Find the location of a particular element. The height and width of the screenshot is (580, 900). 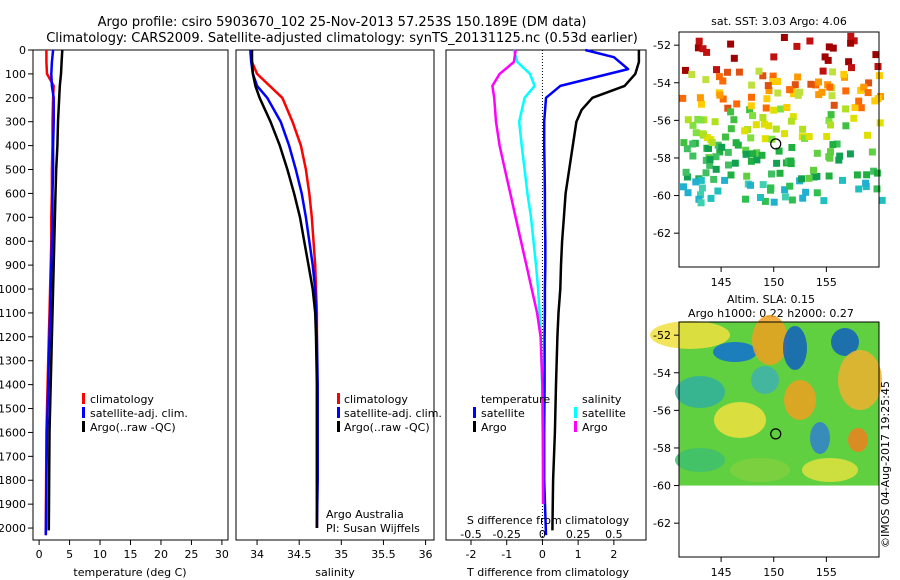

sla-map-frame is located at coordinates (779, 439).